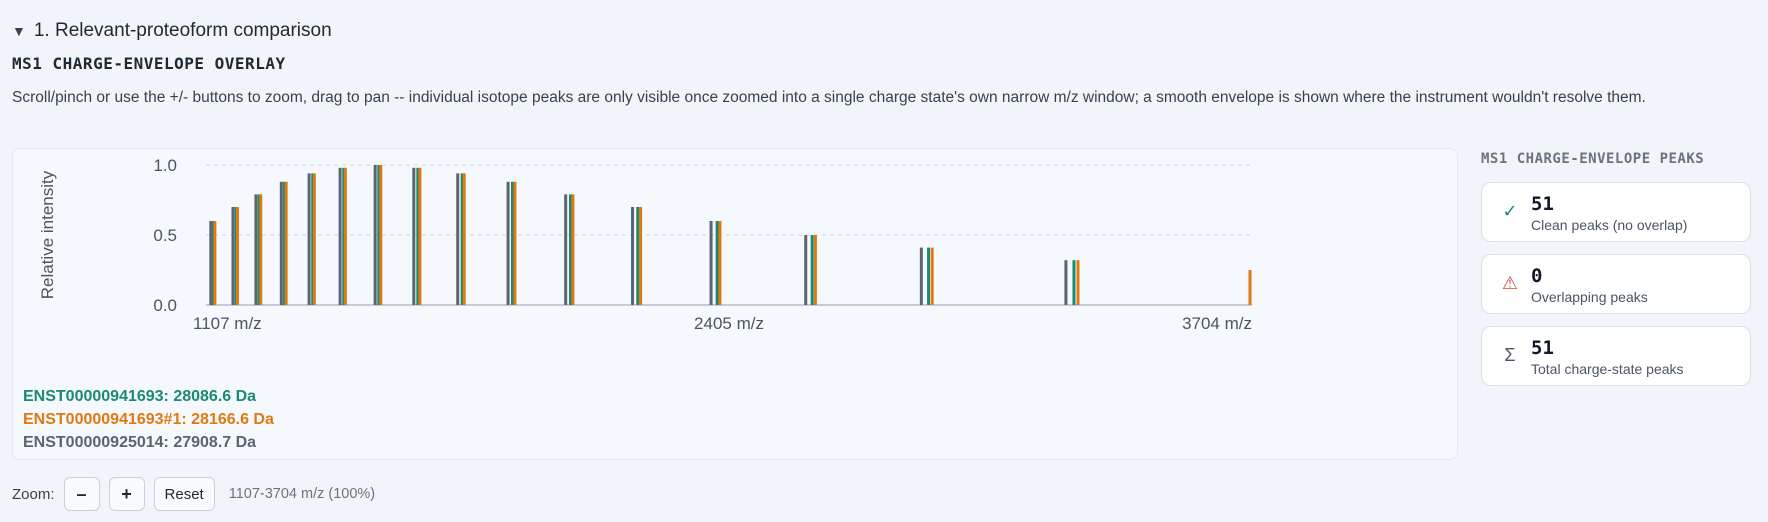 Image resolution: width=1768 pixels, height=522 pixels. What do you see at coordinates (1542, 348) in the screenshot?
I see `stat-value-total: 51` at bounding box center [1542, 348].